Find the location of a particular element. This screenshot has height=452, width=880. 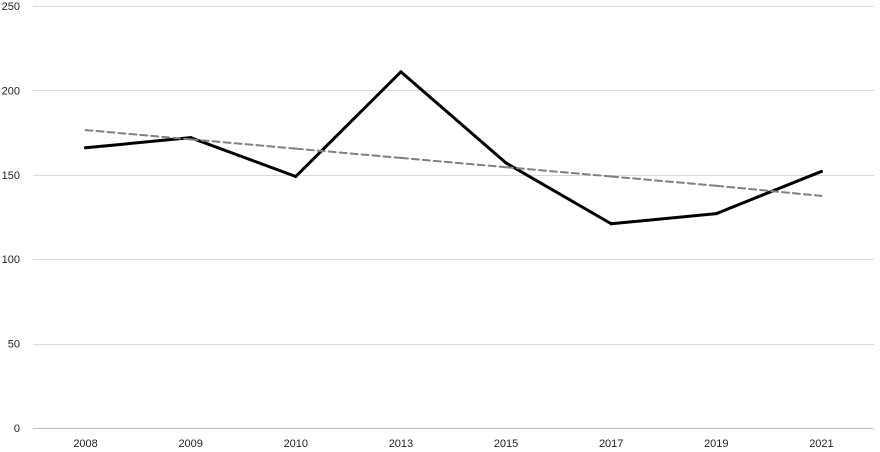

y-tick-label: 150 is located at coordinates (11, 176).